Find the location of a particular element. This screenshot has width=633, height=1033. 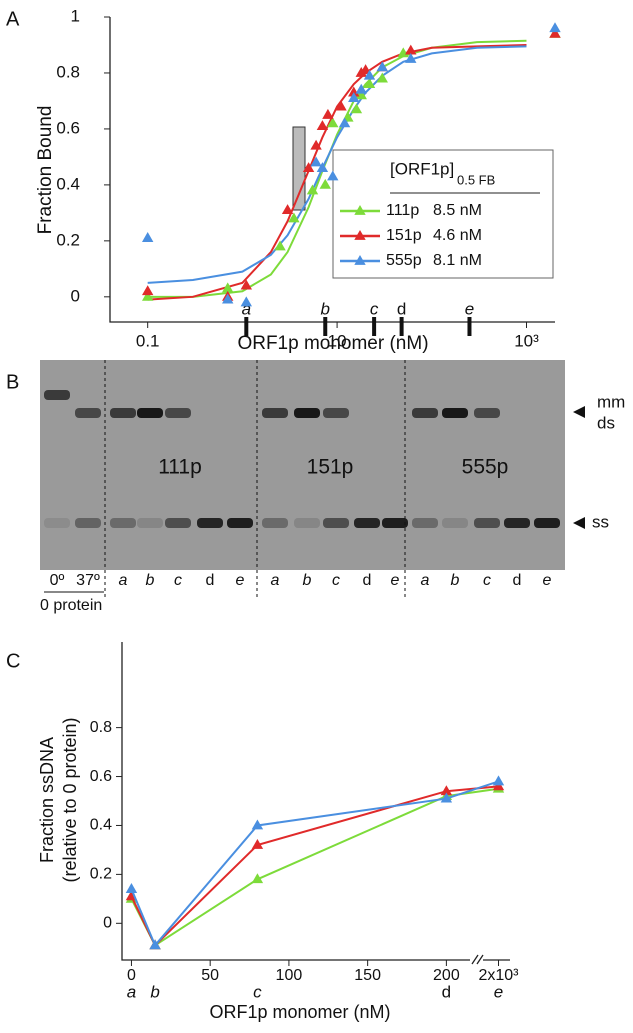

lane-label: 37º is located at coordinates (88, 580).